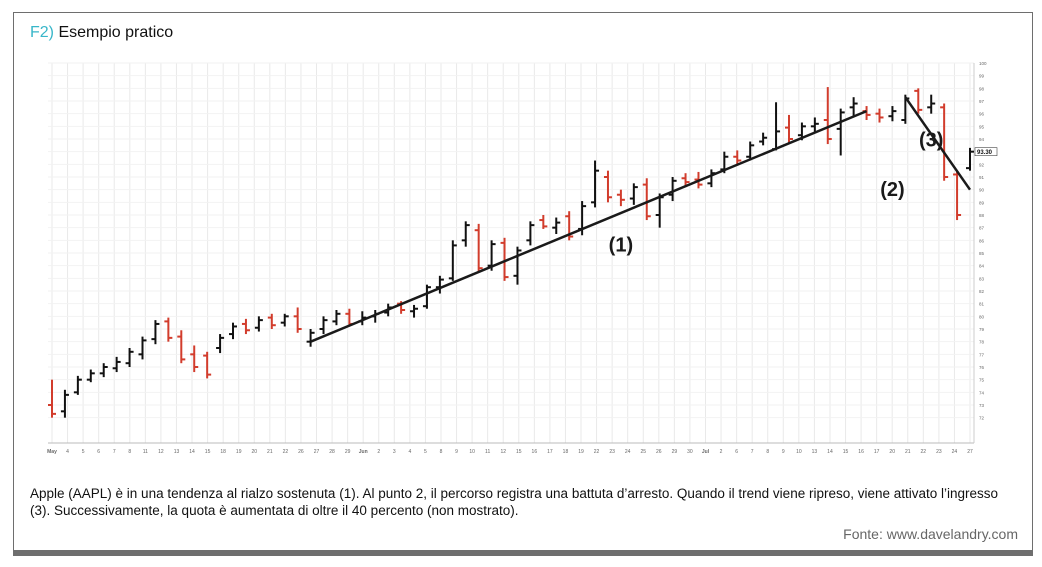  What do you see at coordinates (42, 32) in the screenshot?
I see `figure-number: F2)` at bounding box center [42, 32].